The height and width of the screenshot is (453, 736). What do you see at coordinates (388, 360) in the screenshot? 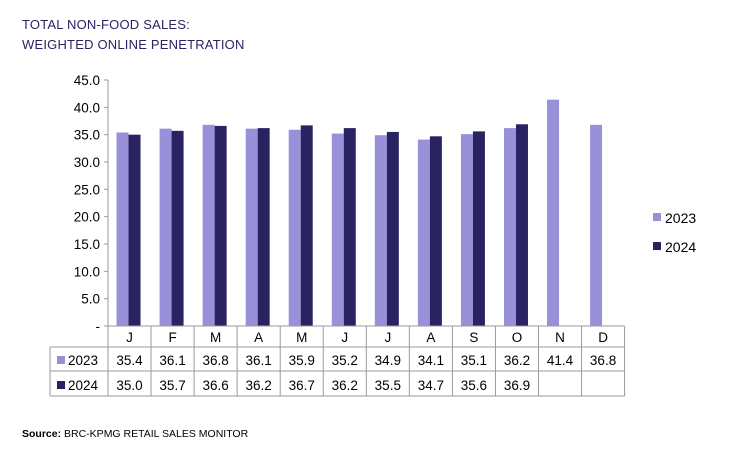
I see `data-label-2023-7: 34.9` at bounding box center [388, 360].